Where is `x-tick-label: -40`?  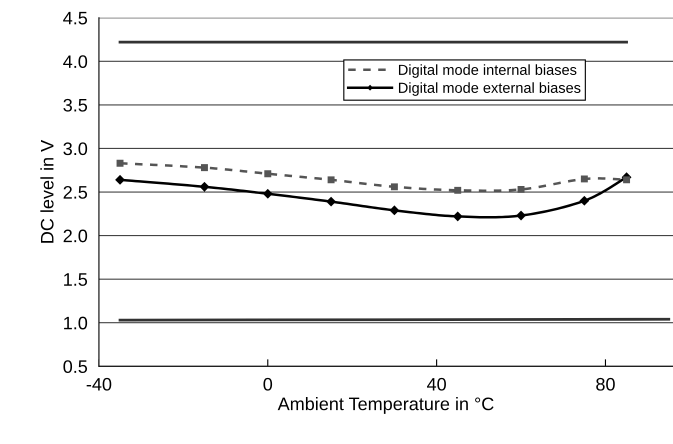
x-tick-label: -40 is located at coordinates (99, 384).